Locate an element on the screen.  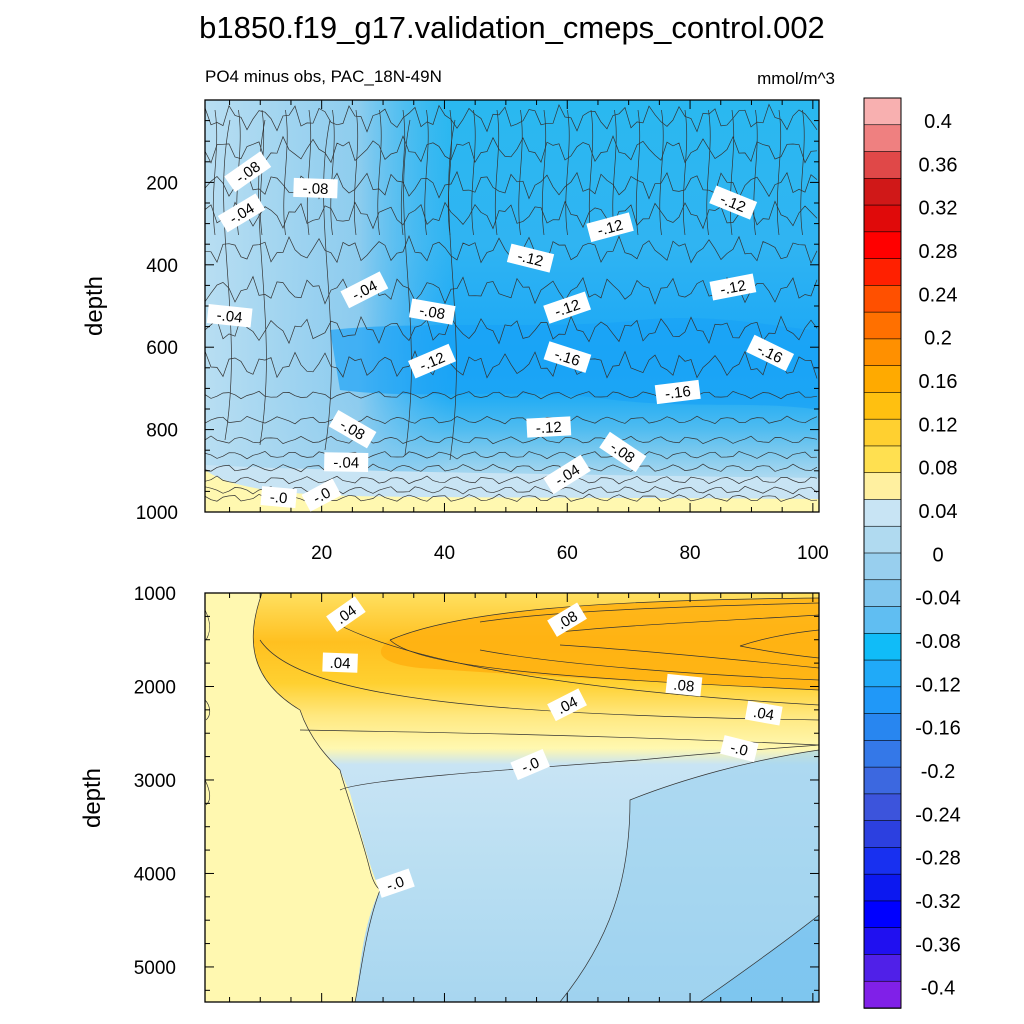
top-xtick-label: 100 is located at coordinates (813, 553).